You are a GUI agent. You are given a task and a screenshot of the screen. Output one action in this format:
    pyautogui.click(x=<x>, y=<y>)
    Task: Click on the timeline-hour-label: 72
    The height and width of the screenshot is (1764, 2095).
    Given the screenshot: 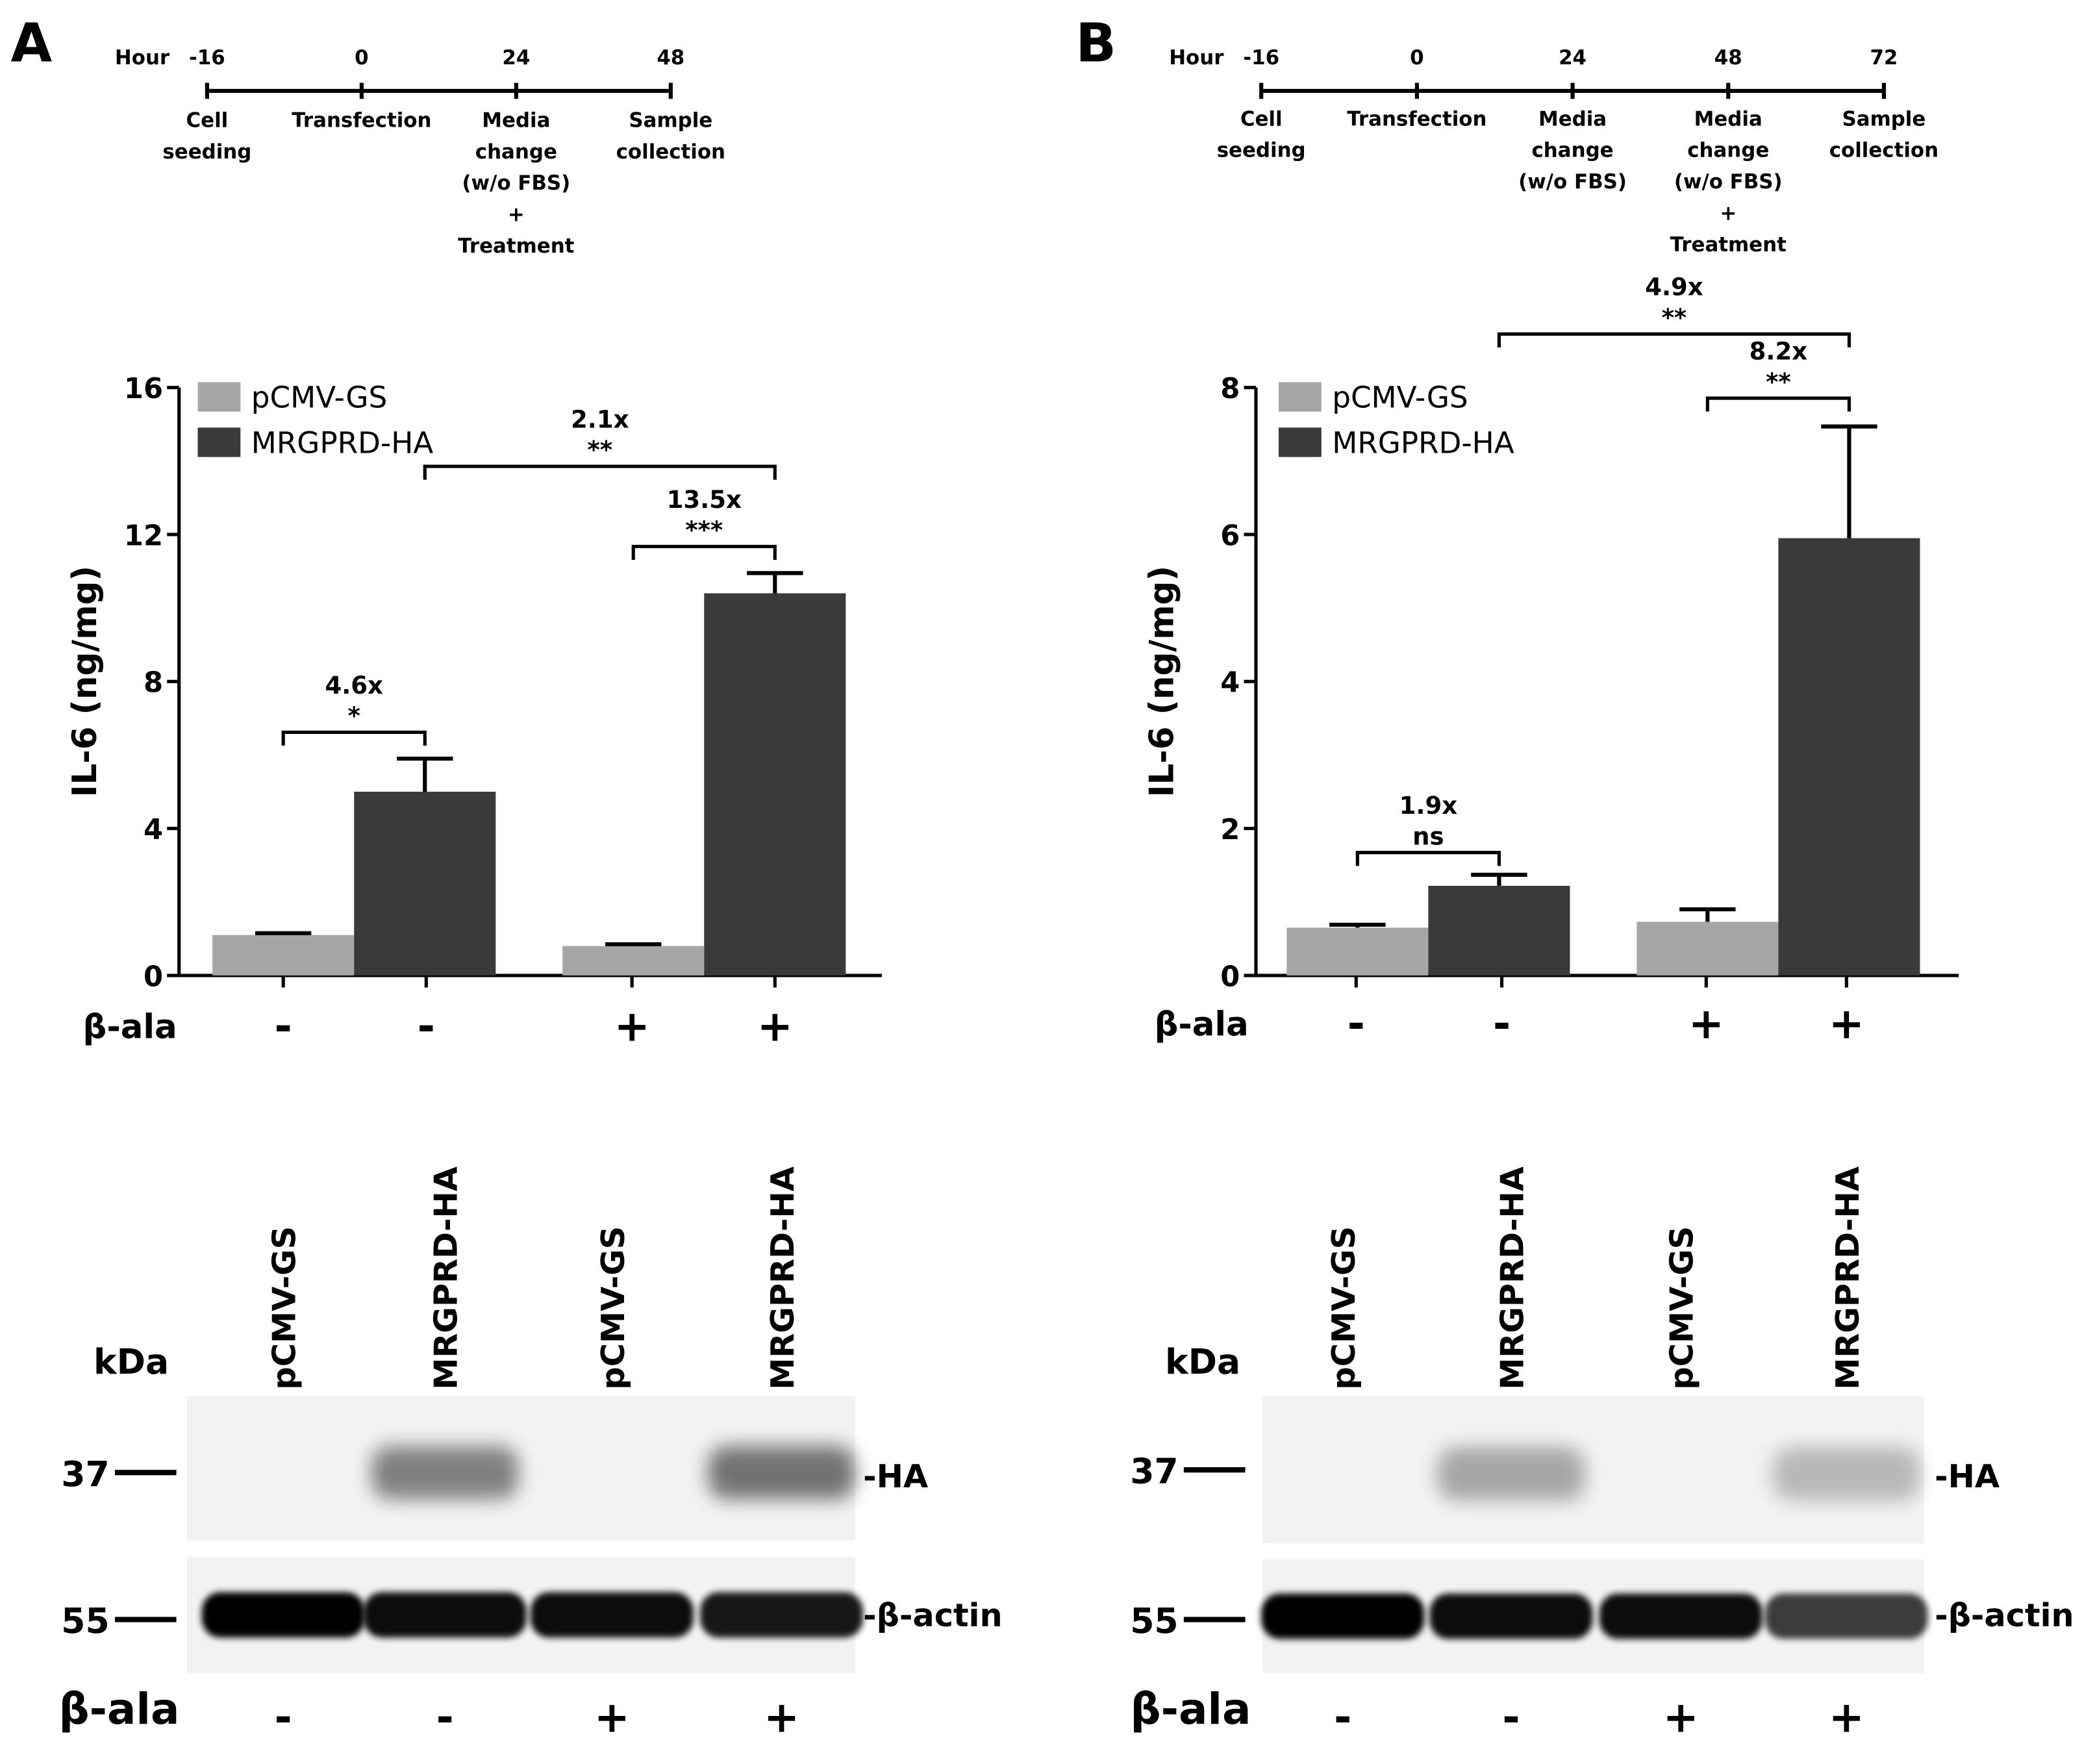 What is the action you would take?
    pyautogui.click(x=1884, y=58)
    